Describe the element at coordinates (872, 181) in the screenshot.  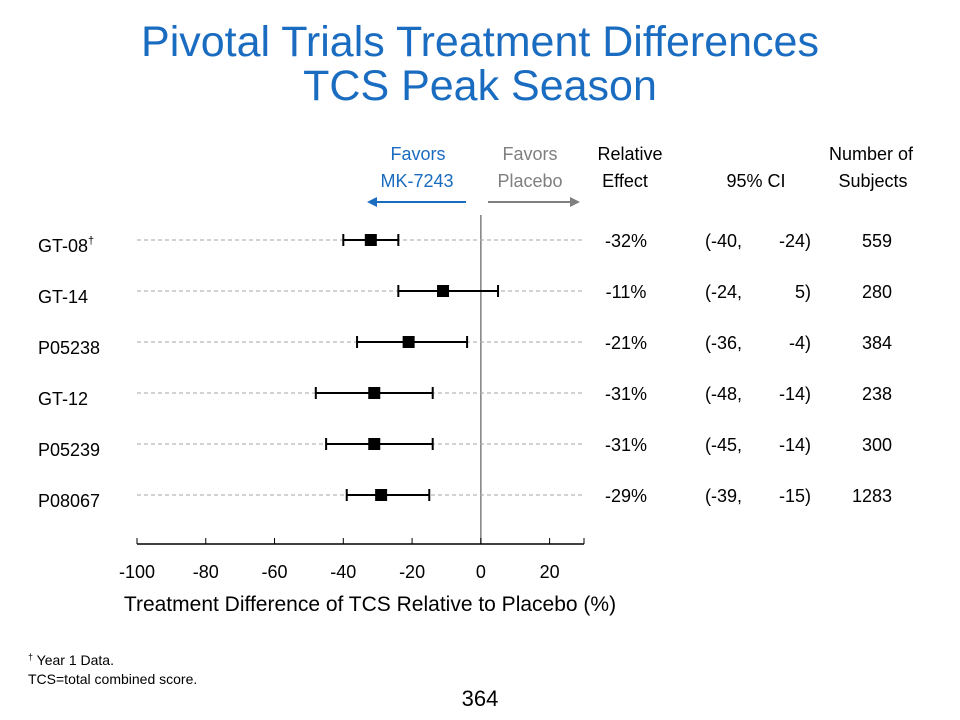
I see `subjects-header-2: Subjects` at that location.